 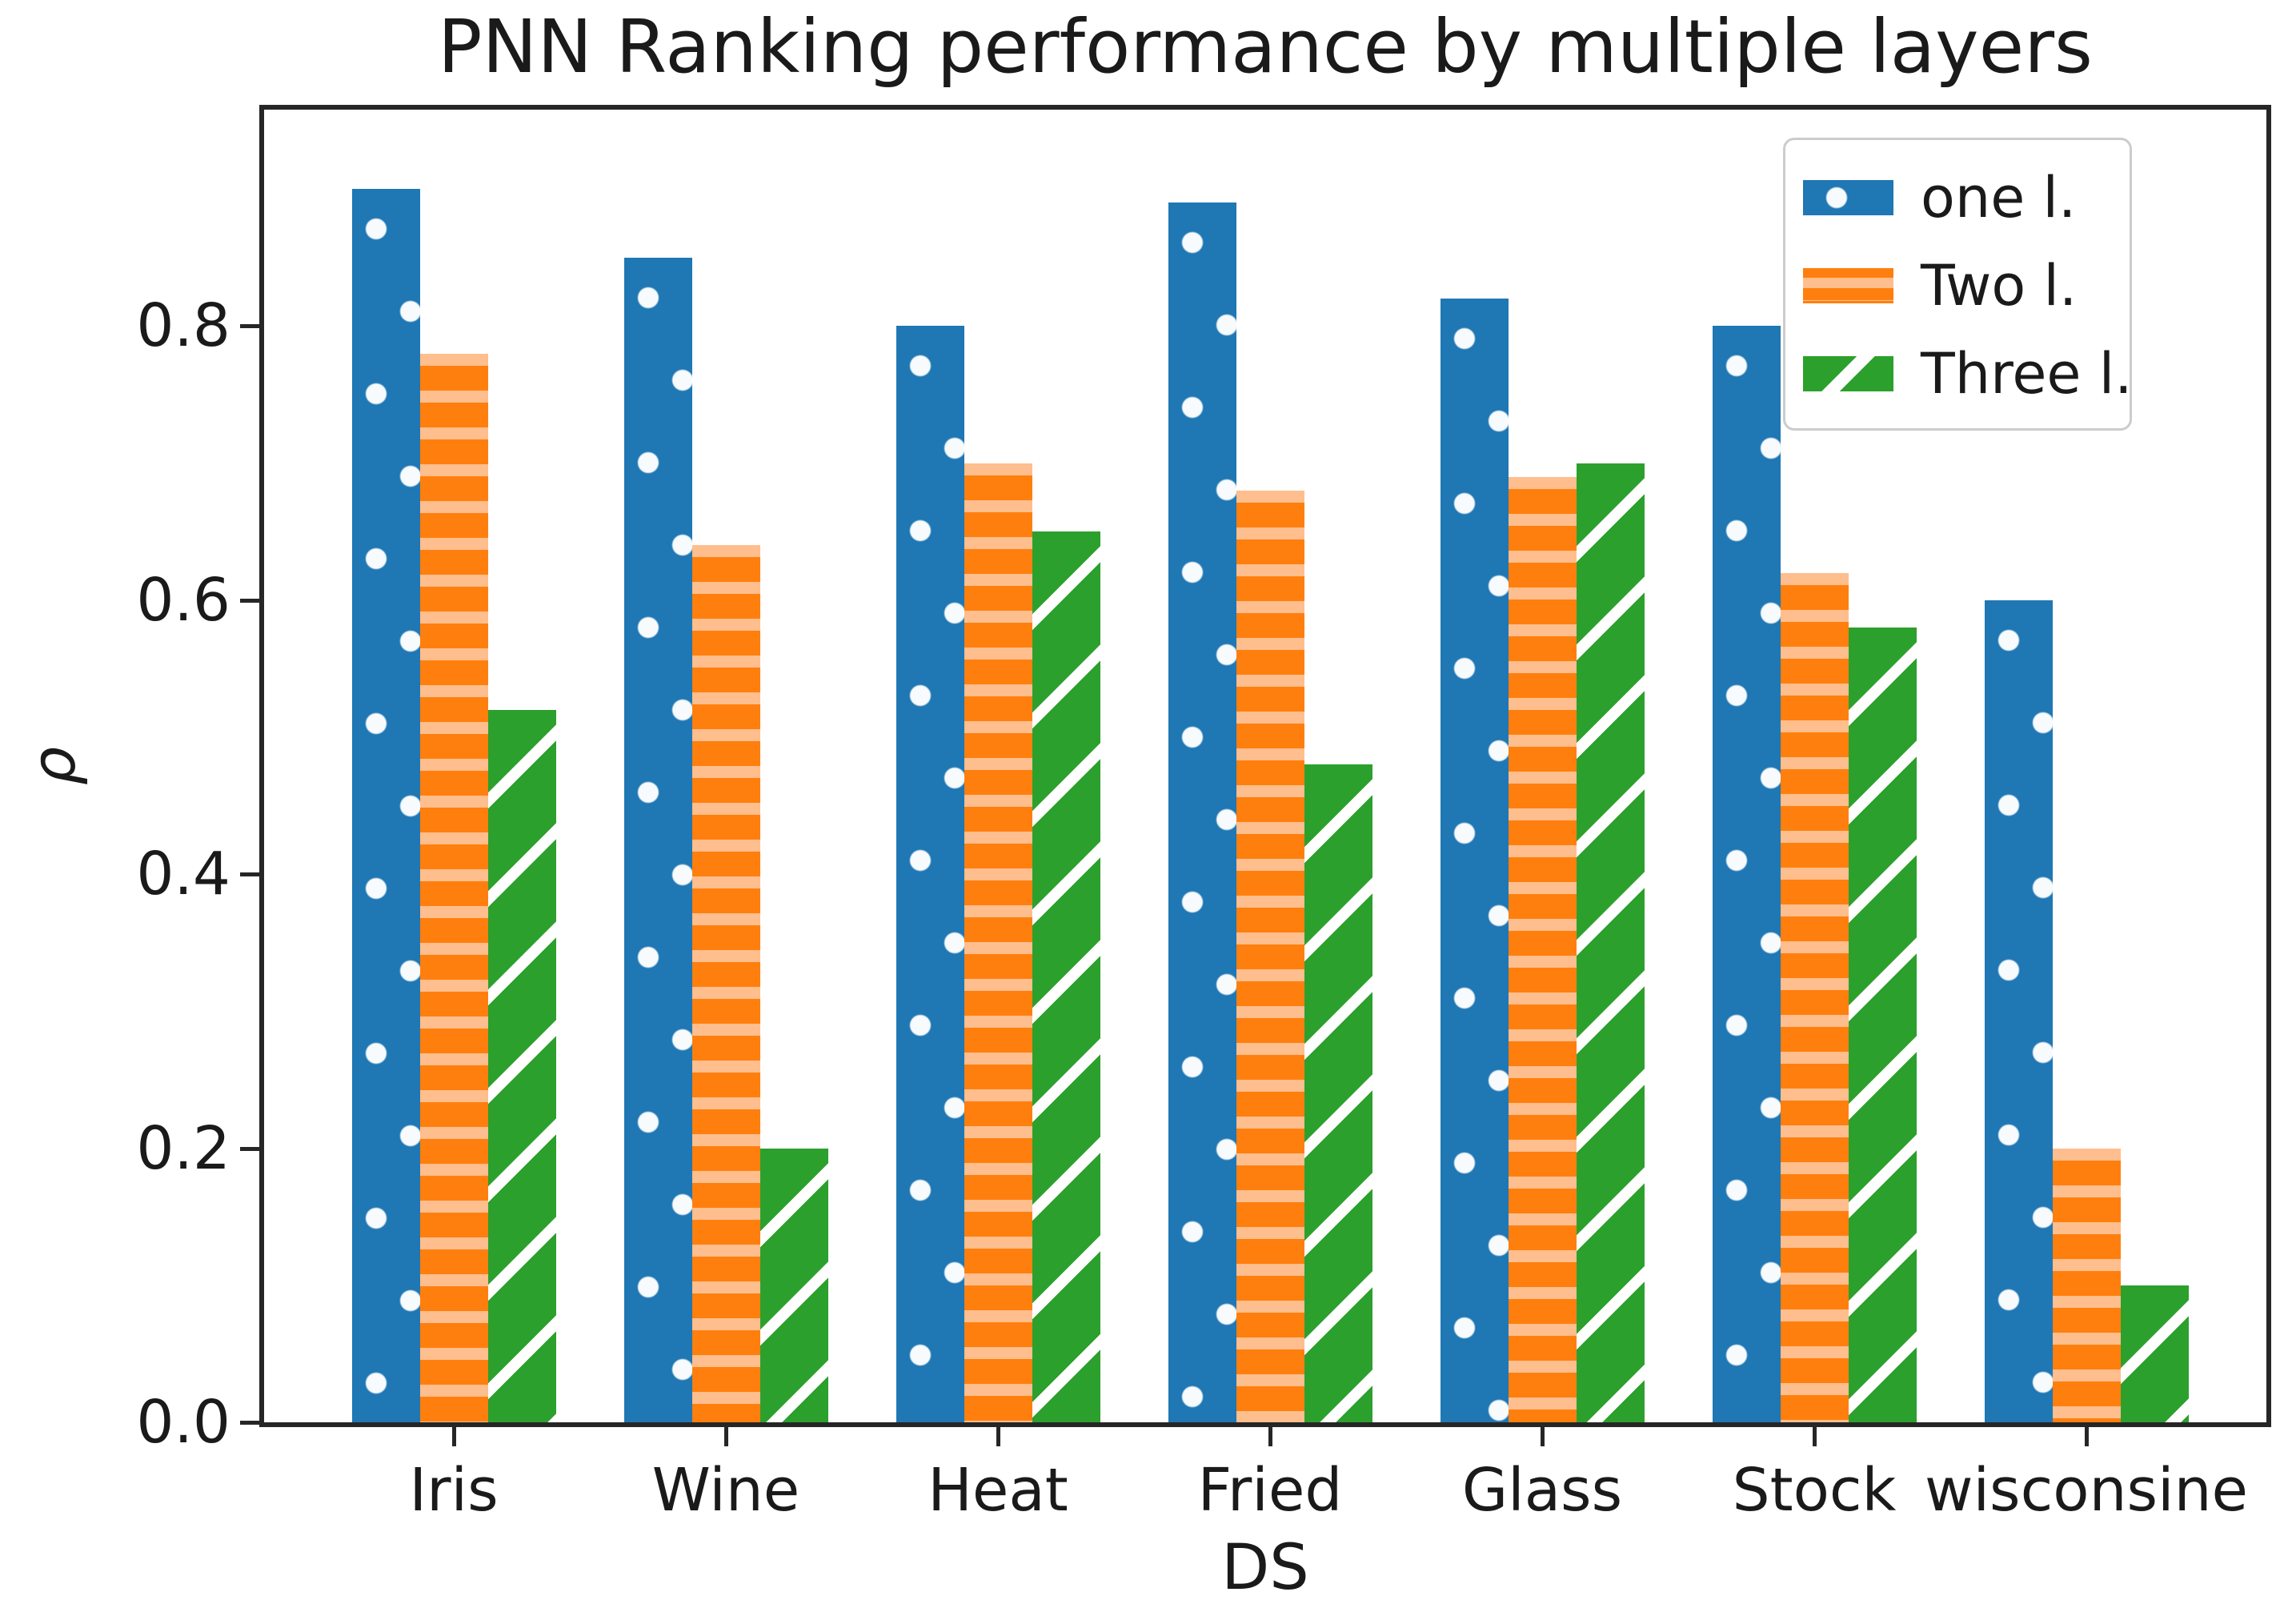 What do you see at coordinates (998, 1490) in the screenshot?
I see `x-tick-label: Heat` at bounding box center [998, 1490].